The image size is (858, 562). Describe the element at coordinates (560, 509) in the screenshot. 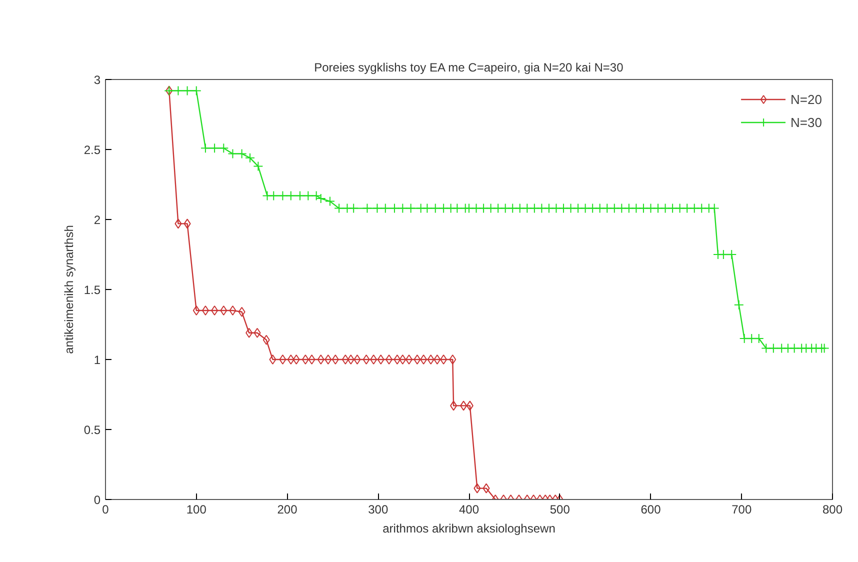

I see `x-tick-label: 500` at that location.